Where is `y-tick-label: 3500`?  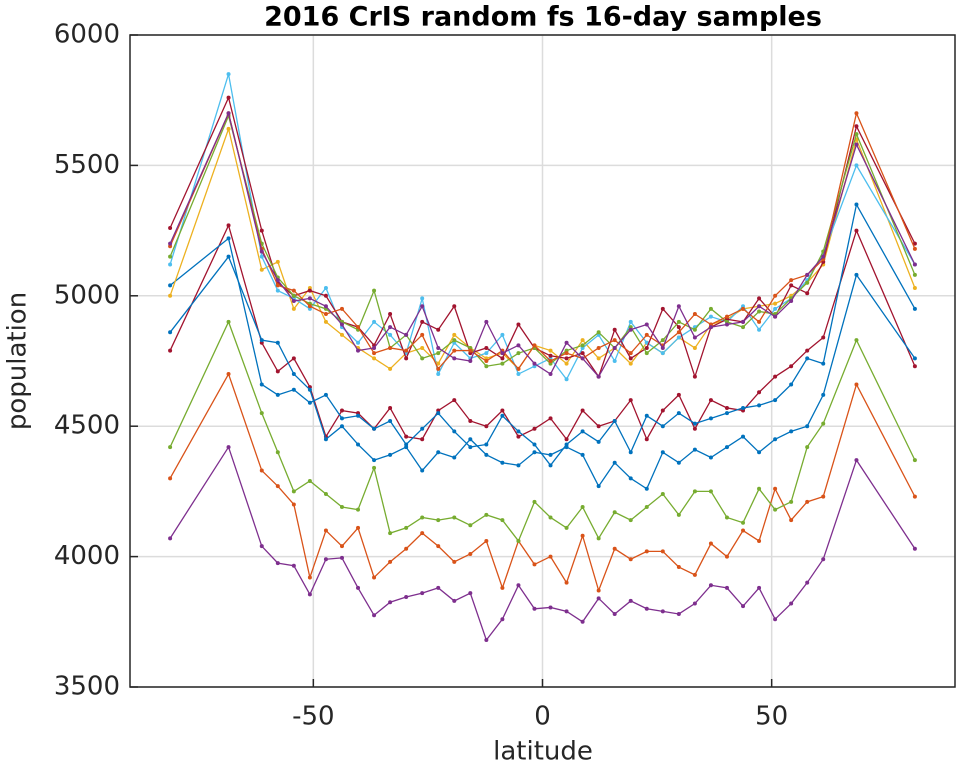
y-tick-label: 3500 is located at coordinates (87, 687).